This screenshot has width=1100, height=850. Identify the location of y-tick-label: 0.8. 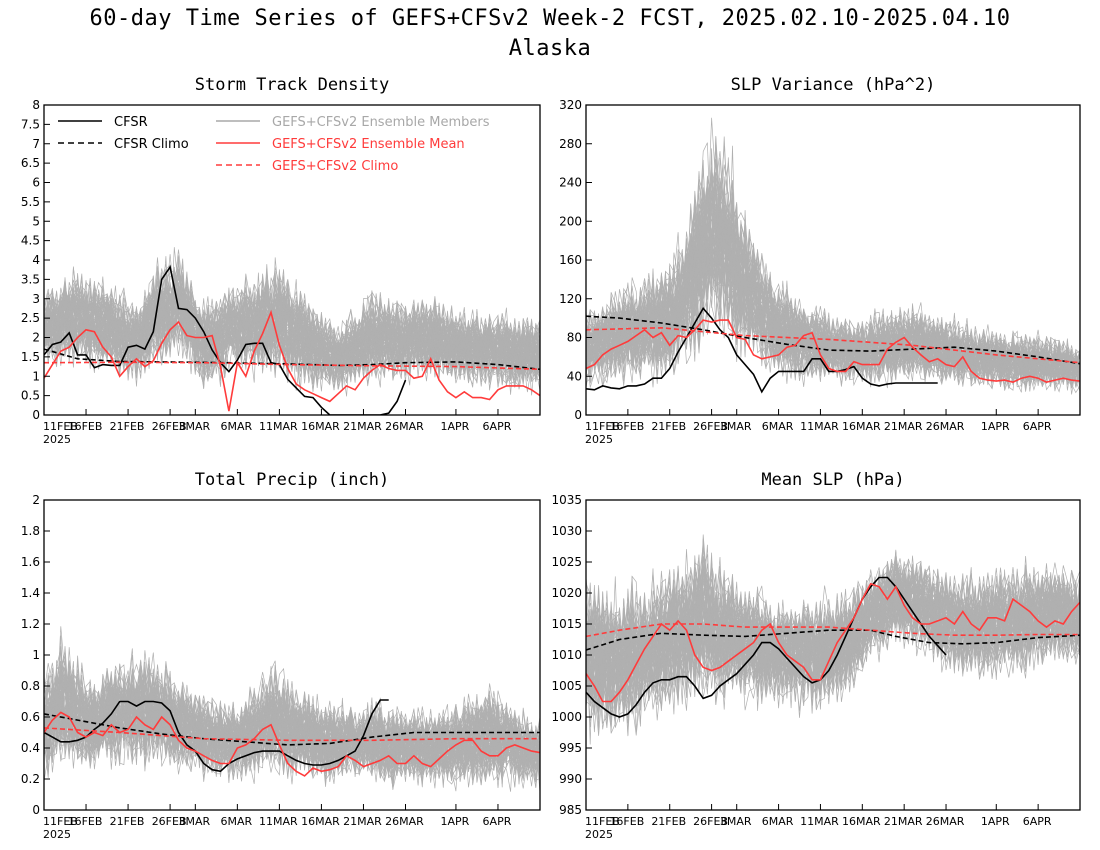
(30, 686).